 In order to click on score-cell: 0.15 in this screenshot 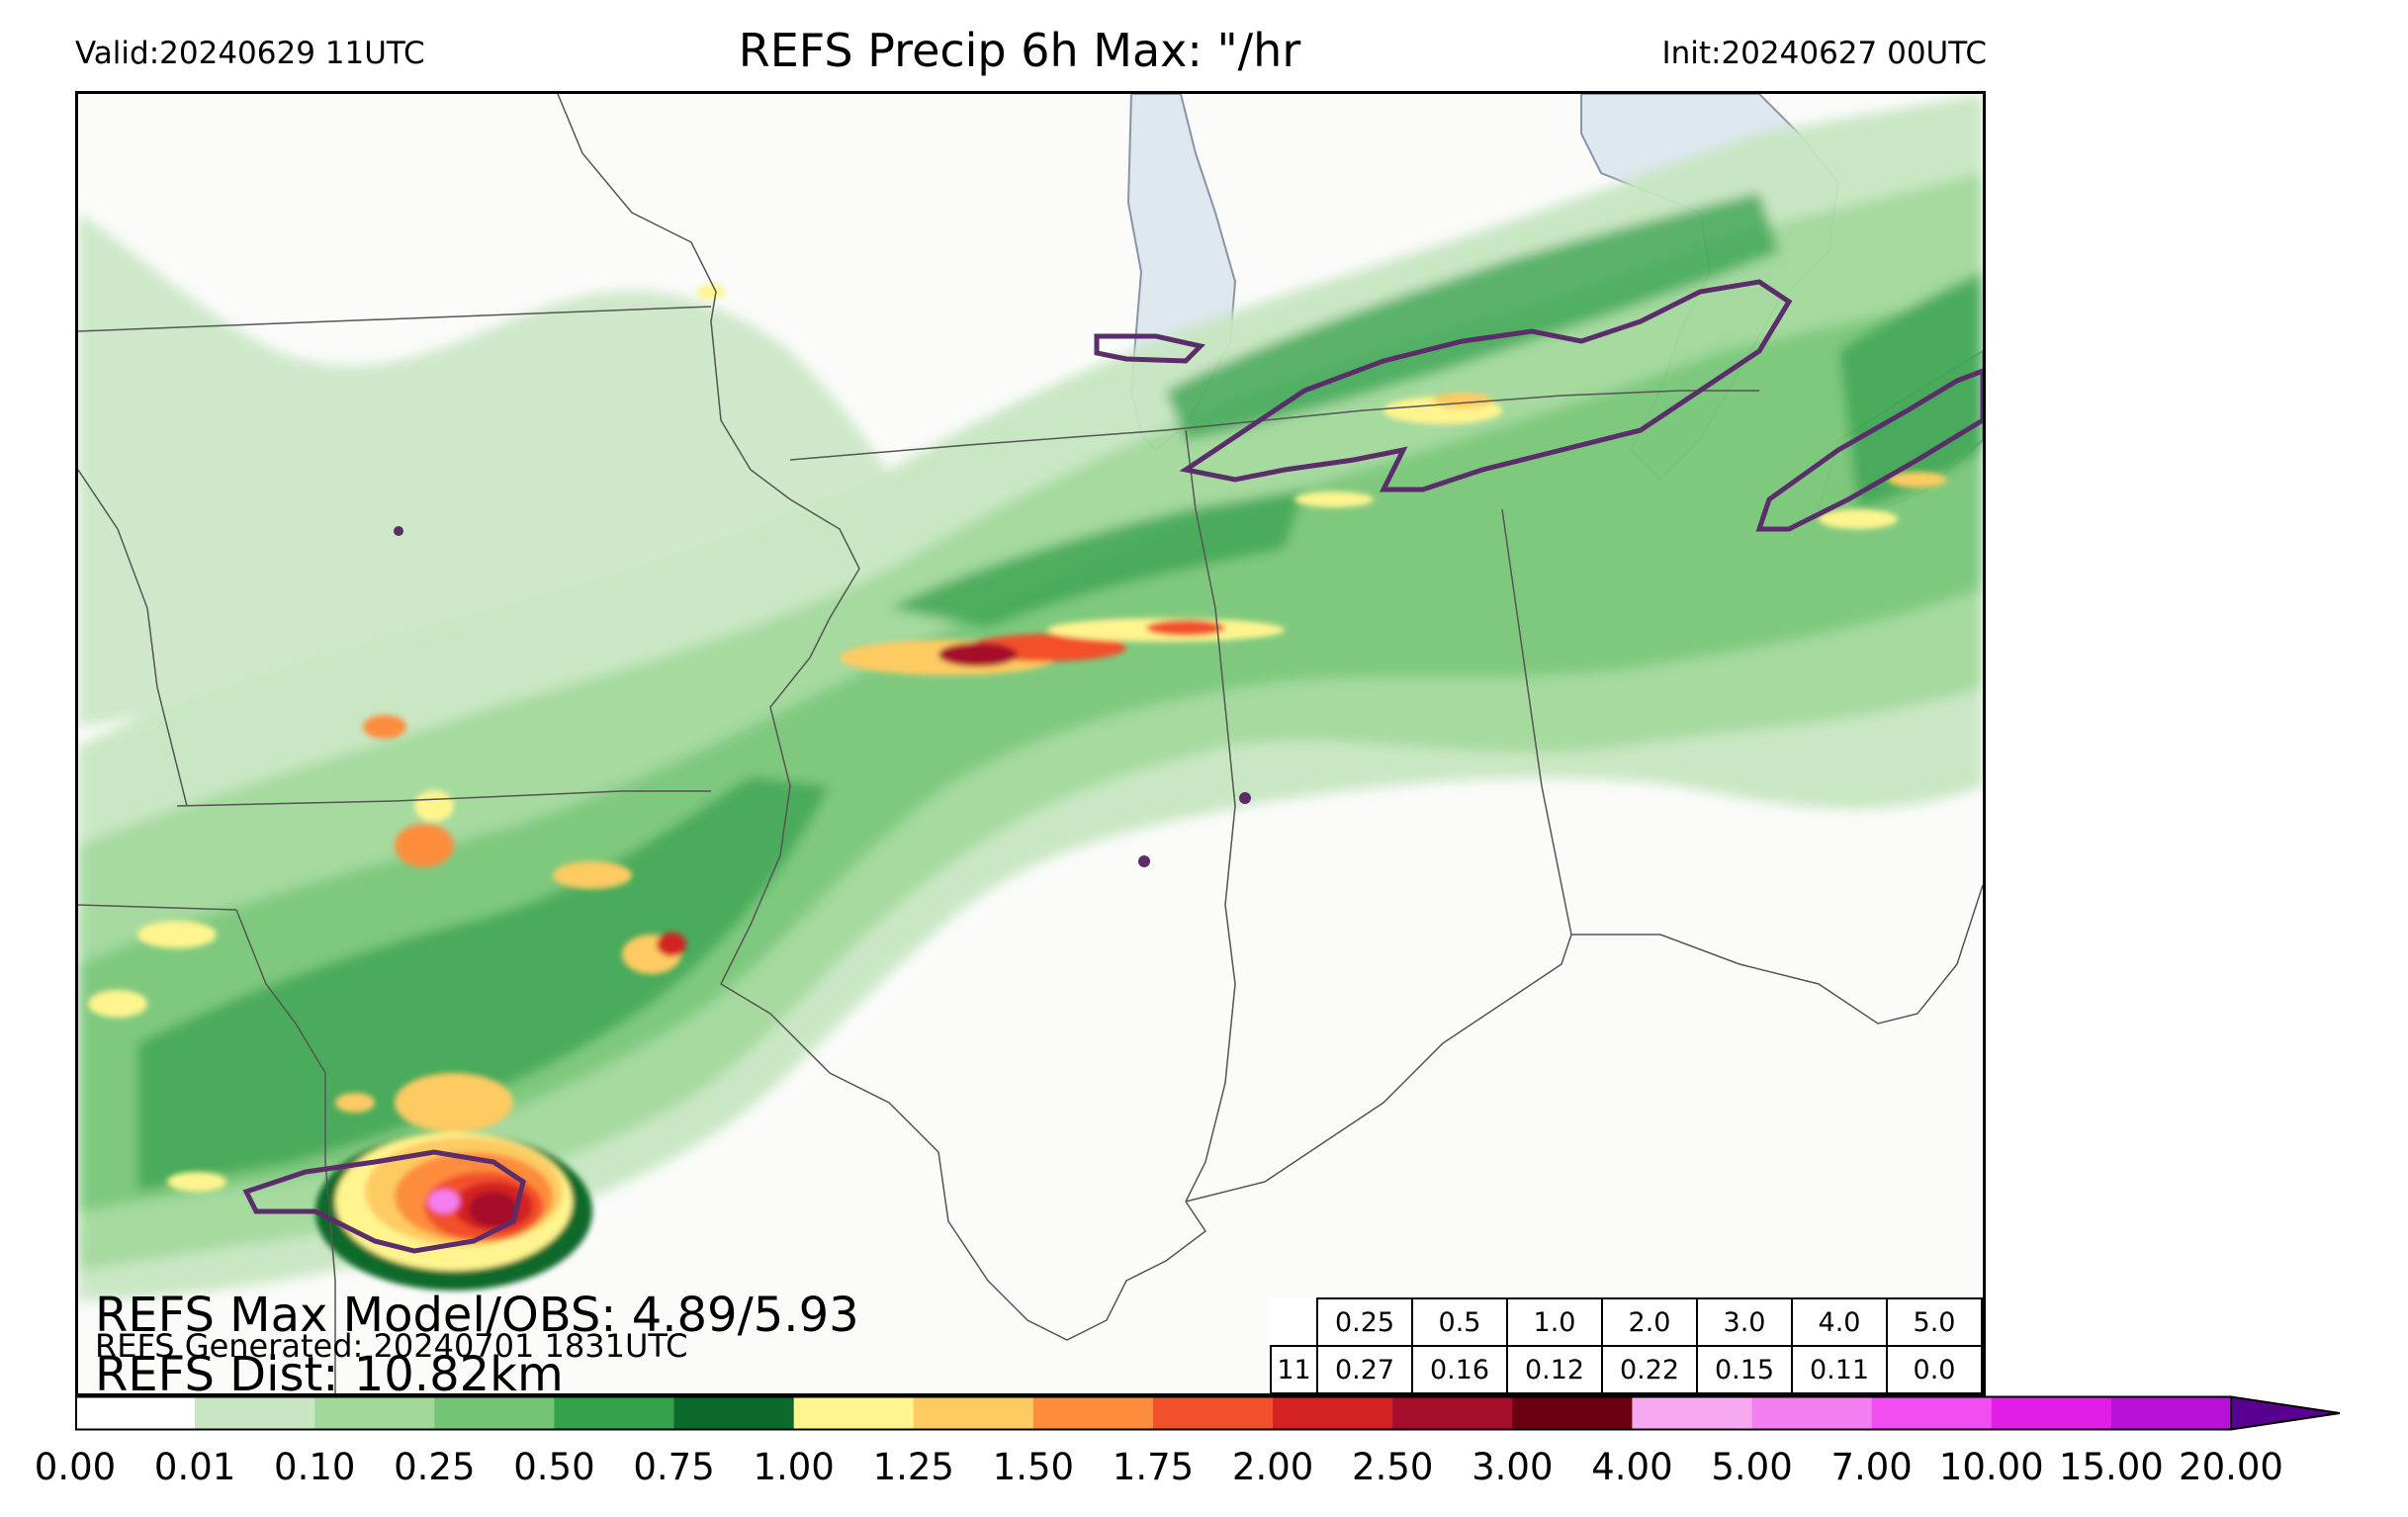, I will do `click(1744, 1369)`.